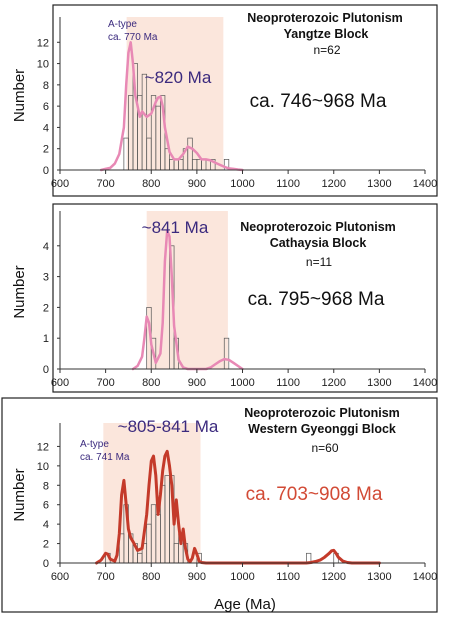 The width and height of the screenshot is (450, 621). I want to click on y-tick-label: 1, so click(46, 339).